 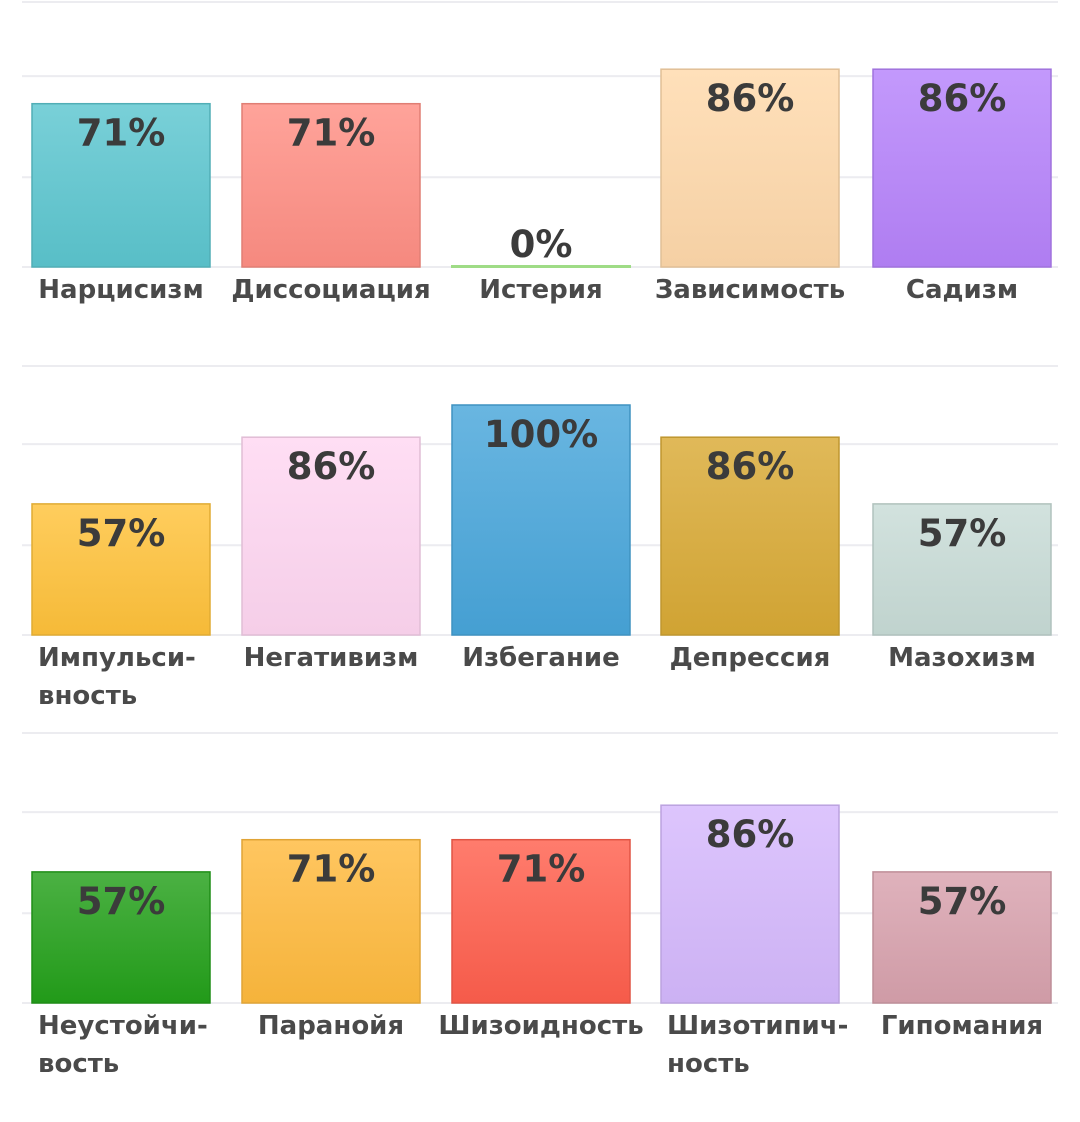 What do you see at coordinates (540, 290) in the screenshot?
I see `category-label: Истерия` at bounding box center [540, 290].